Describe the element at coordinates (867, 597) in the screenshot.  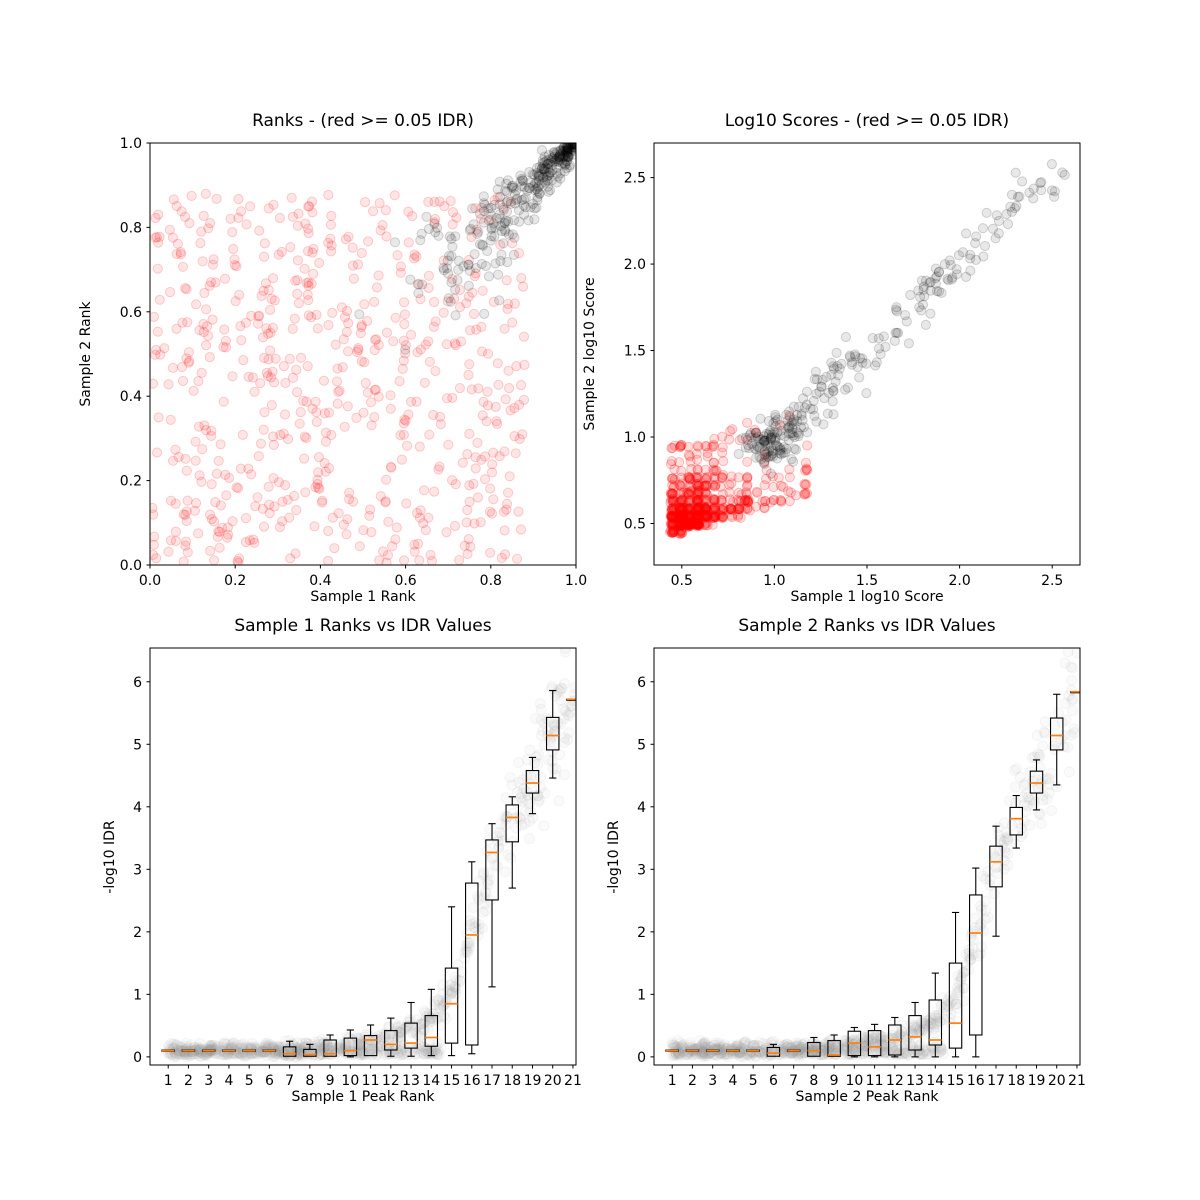
I see `log10-scores-xaxis-label: Sample 1 log10 Score` at that location.